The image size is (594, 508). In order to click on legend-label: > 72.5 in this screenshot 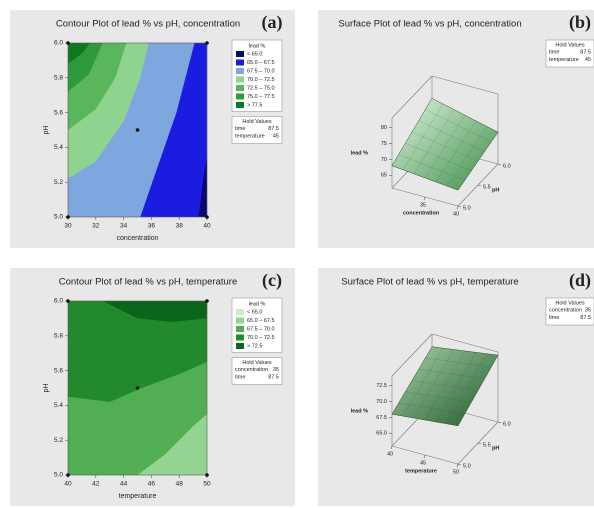, I will do `click(254, 346)`.